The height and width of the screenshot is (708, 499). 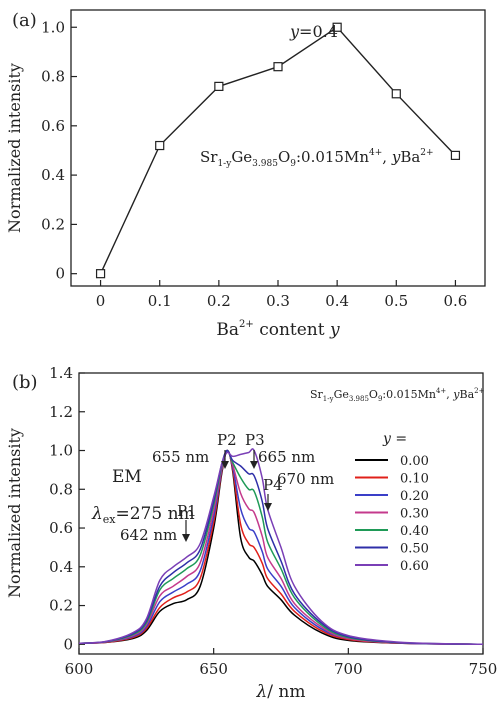 I want to click on peak-annotation-value: =0.4, so click(x=318, y=31).